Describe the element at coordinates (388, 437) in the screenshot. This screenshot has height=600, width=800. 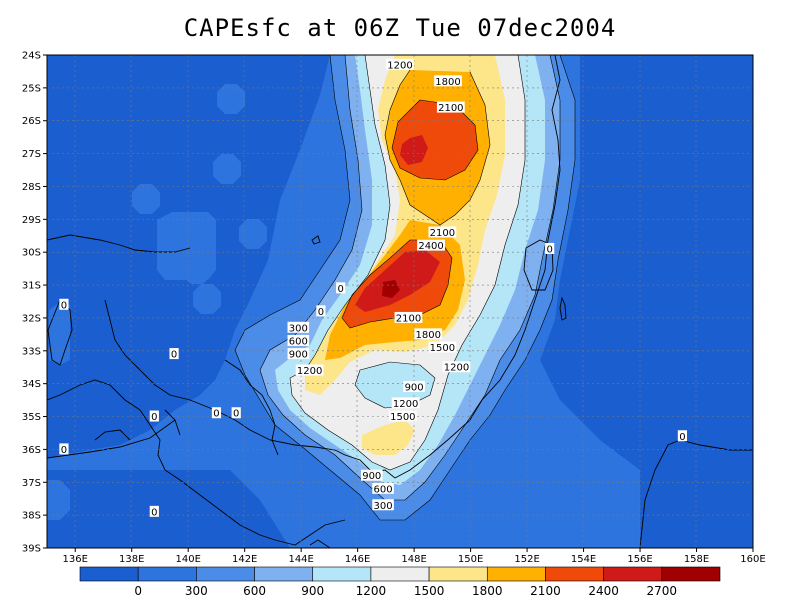
I see `zone-1500-south` at that location.